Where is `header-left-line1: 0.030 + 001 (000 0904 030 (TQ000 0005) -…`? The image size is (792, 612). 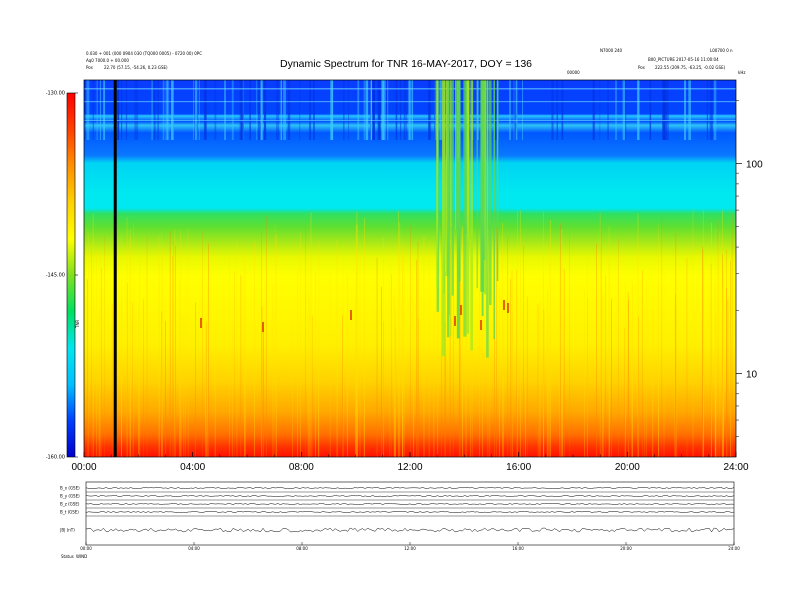 header-left-line1: 0.030 + 001 (000 0904 030 (TQ000 0005) -… is located at coordinates (144, 53).